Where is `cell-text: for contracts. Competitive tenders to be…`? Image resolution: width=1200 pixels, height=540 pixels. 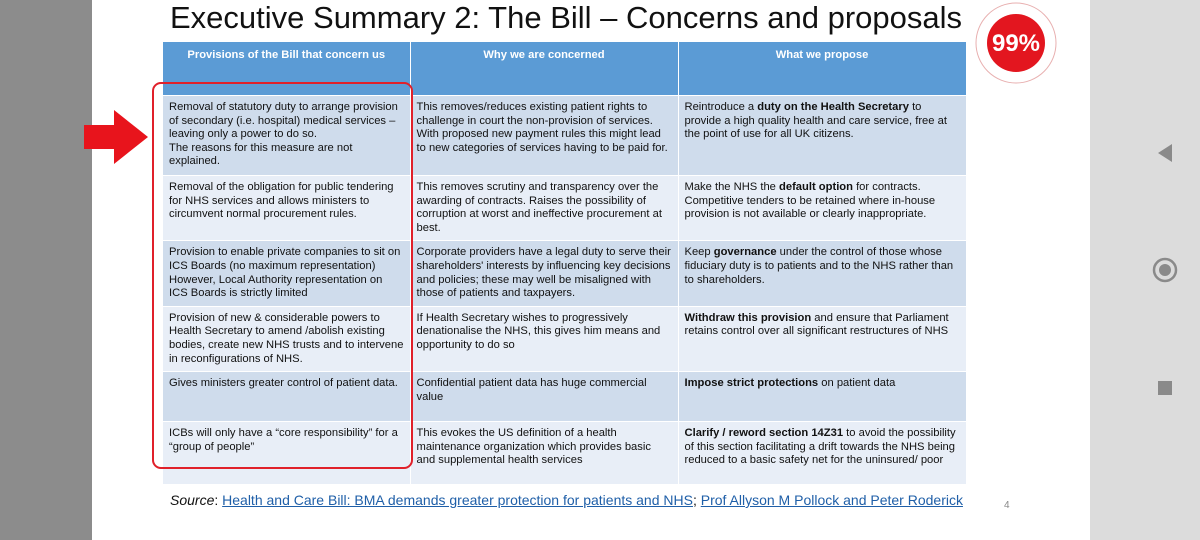 cell-text: for contracts. Competitive tenders to be… is located at coordinates (810, 201).